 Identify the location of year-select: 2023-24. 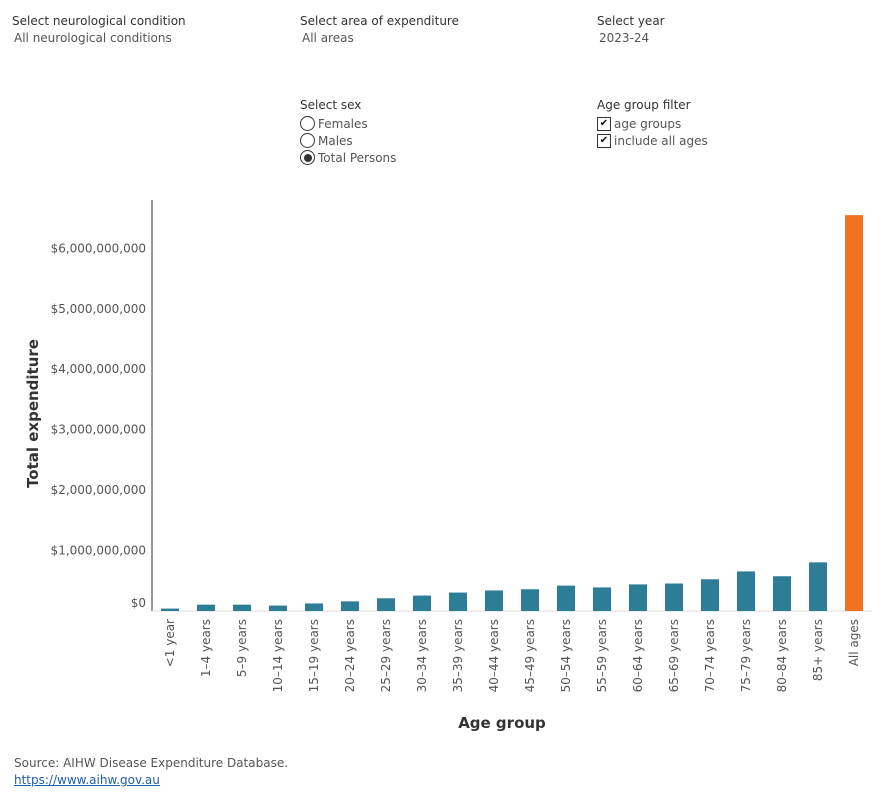
(624, 38).